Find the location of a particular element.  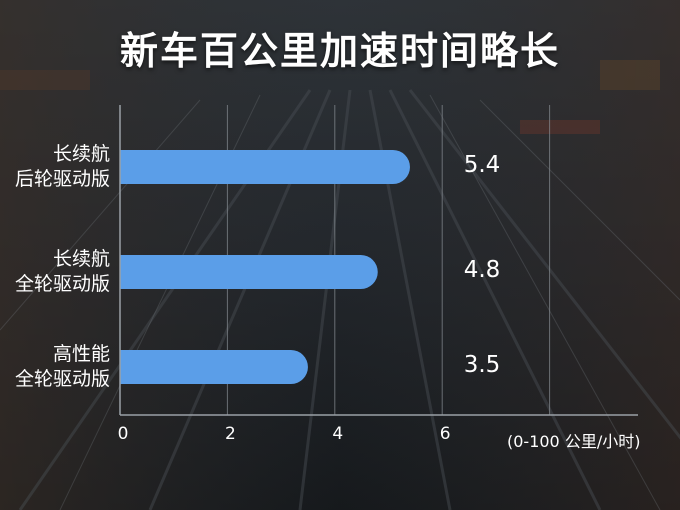

value-label: 5.4 is located at coordinates (482, 165).